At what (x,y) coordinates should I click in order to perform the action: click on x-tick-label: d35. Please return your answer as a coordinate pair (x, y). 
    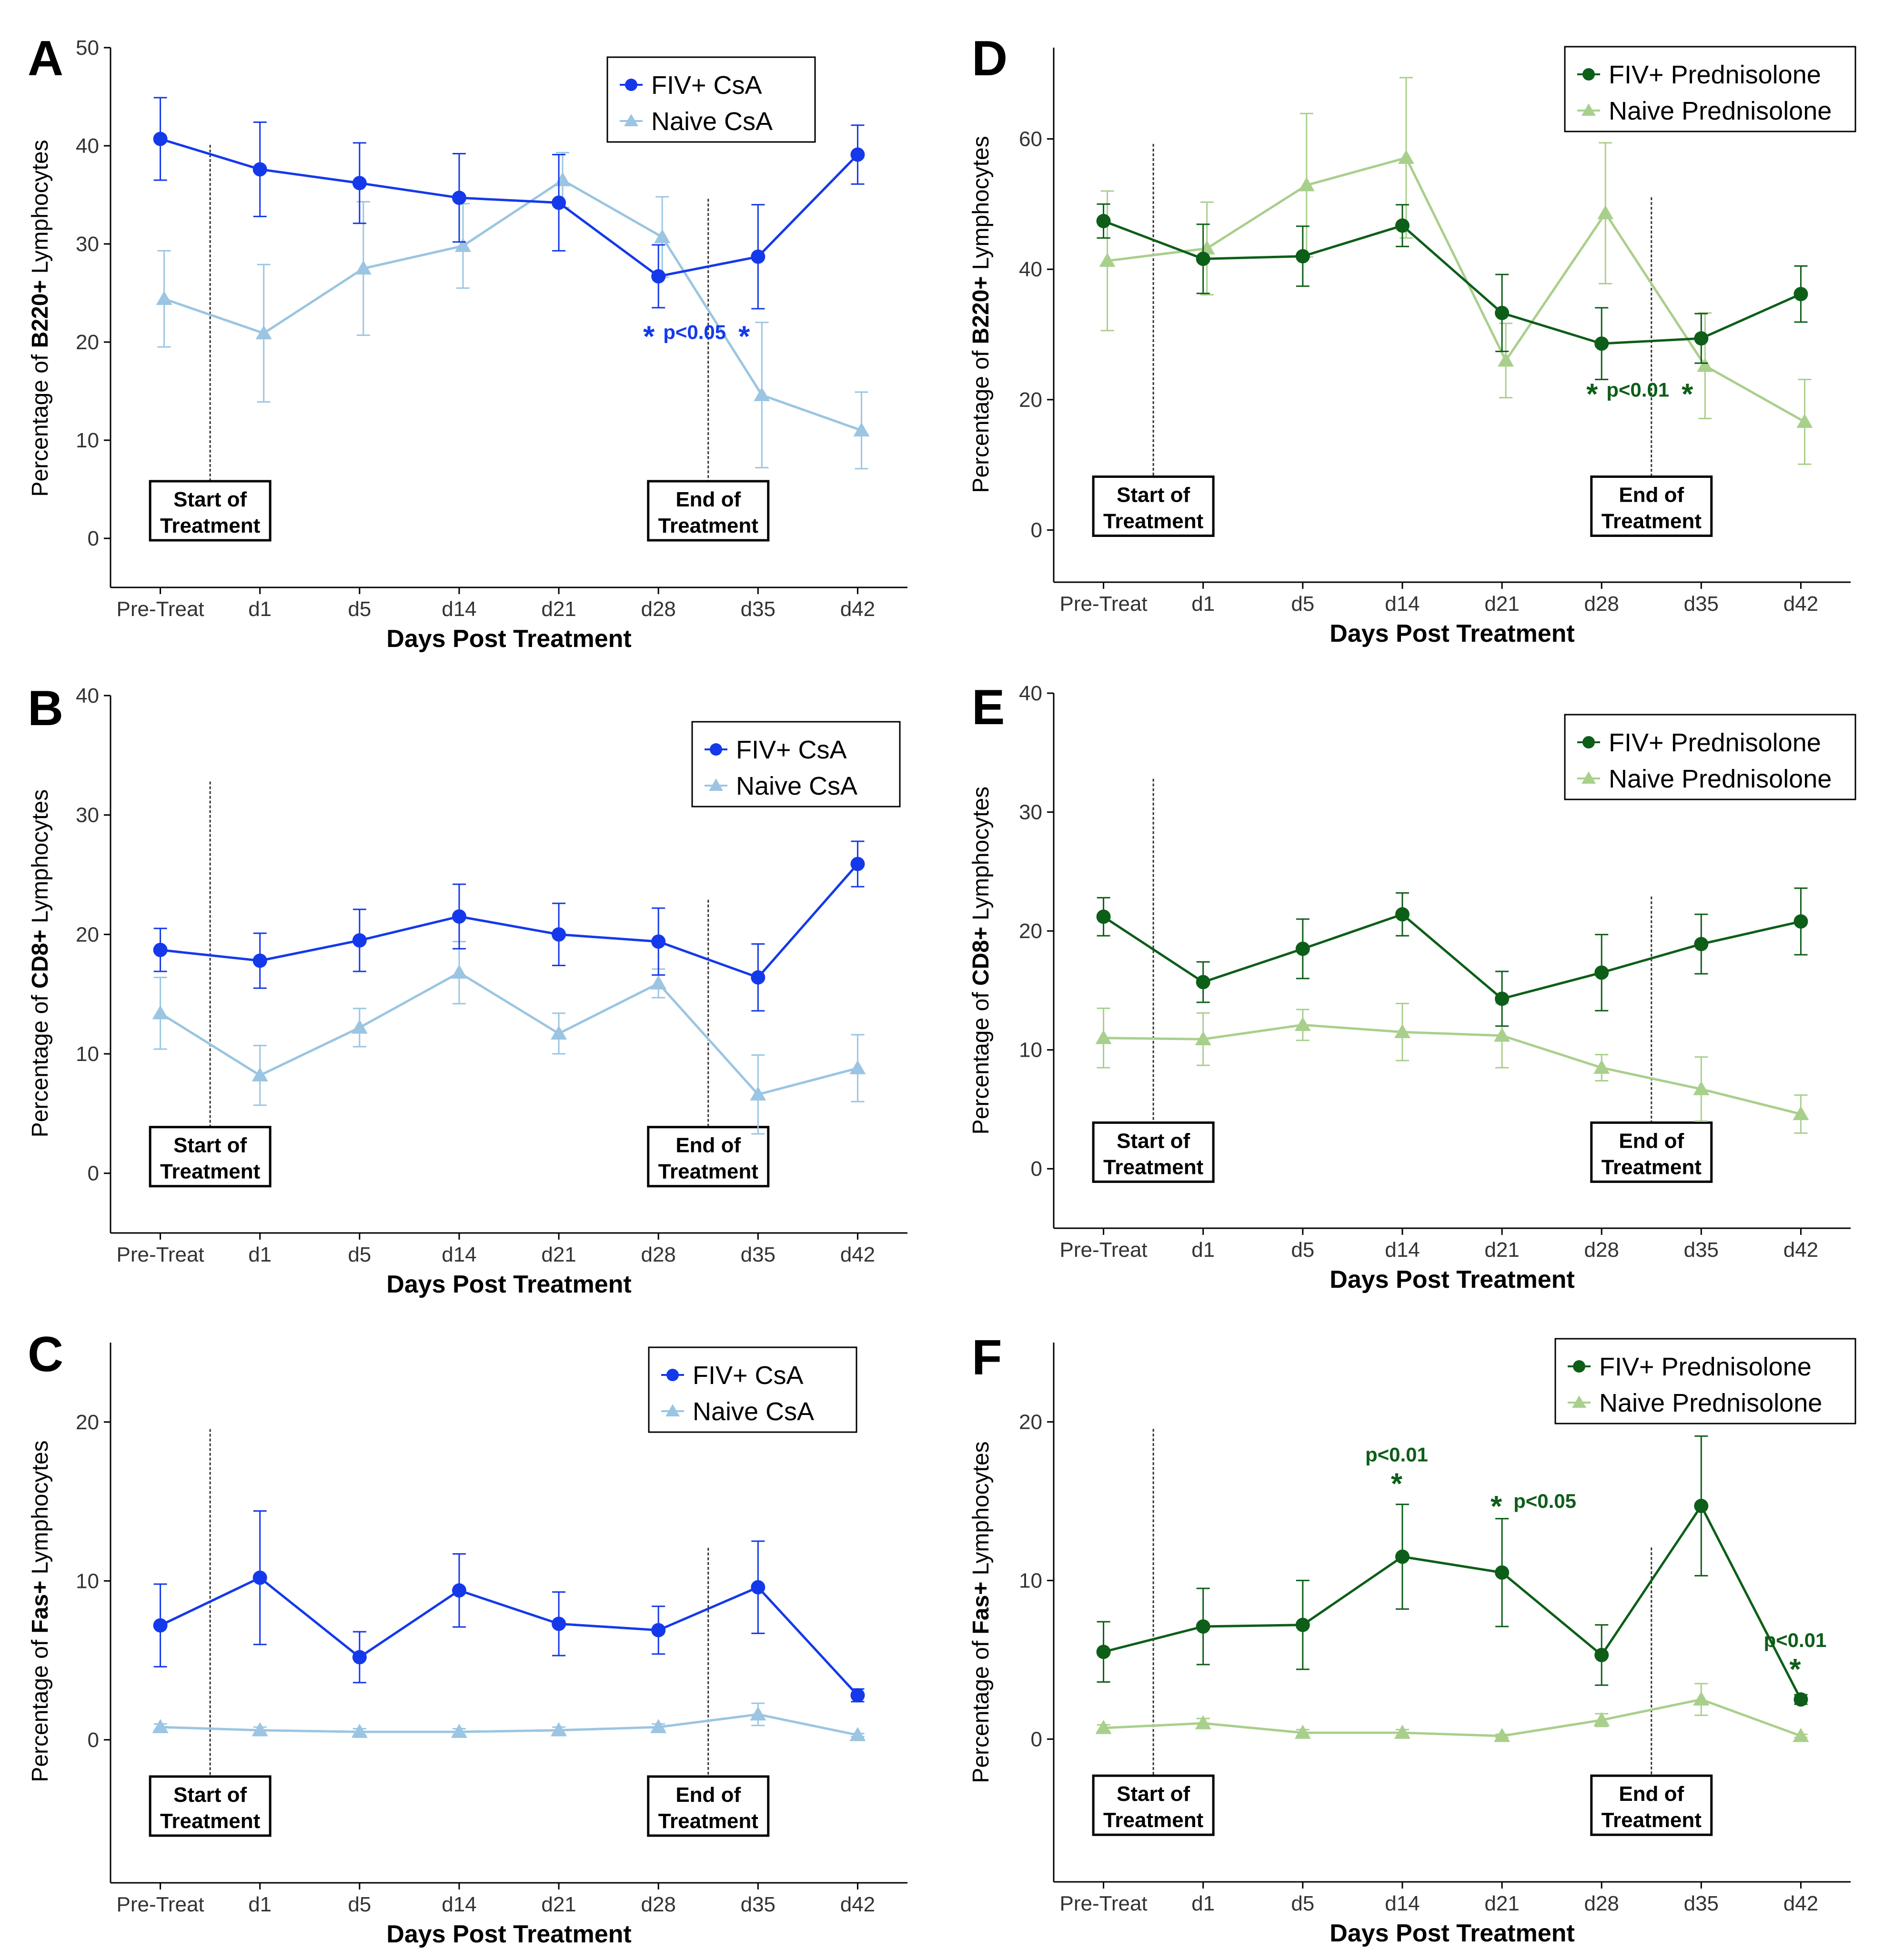
    Looking at the image, I should click on (1701, 1250).